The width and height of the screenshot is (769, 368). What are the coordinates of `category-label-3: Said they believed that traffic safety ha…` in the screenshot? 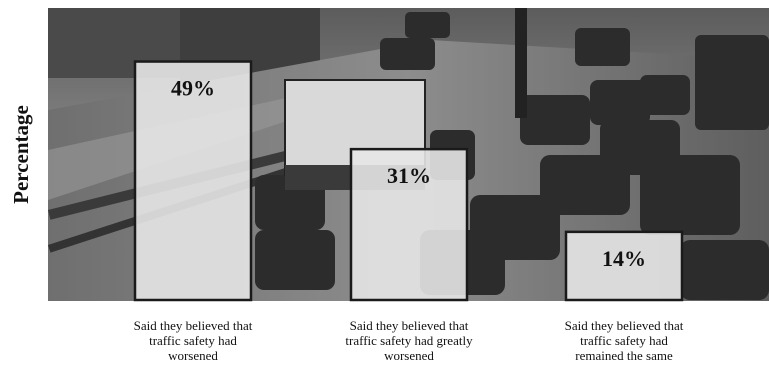 It's located at (624, 340).